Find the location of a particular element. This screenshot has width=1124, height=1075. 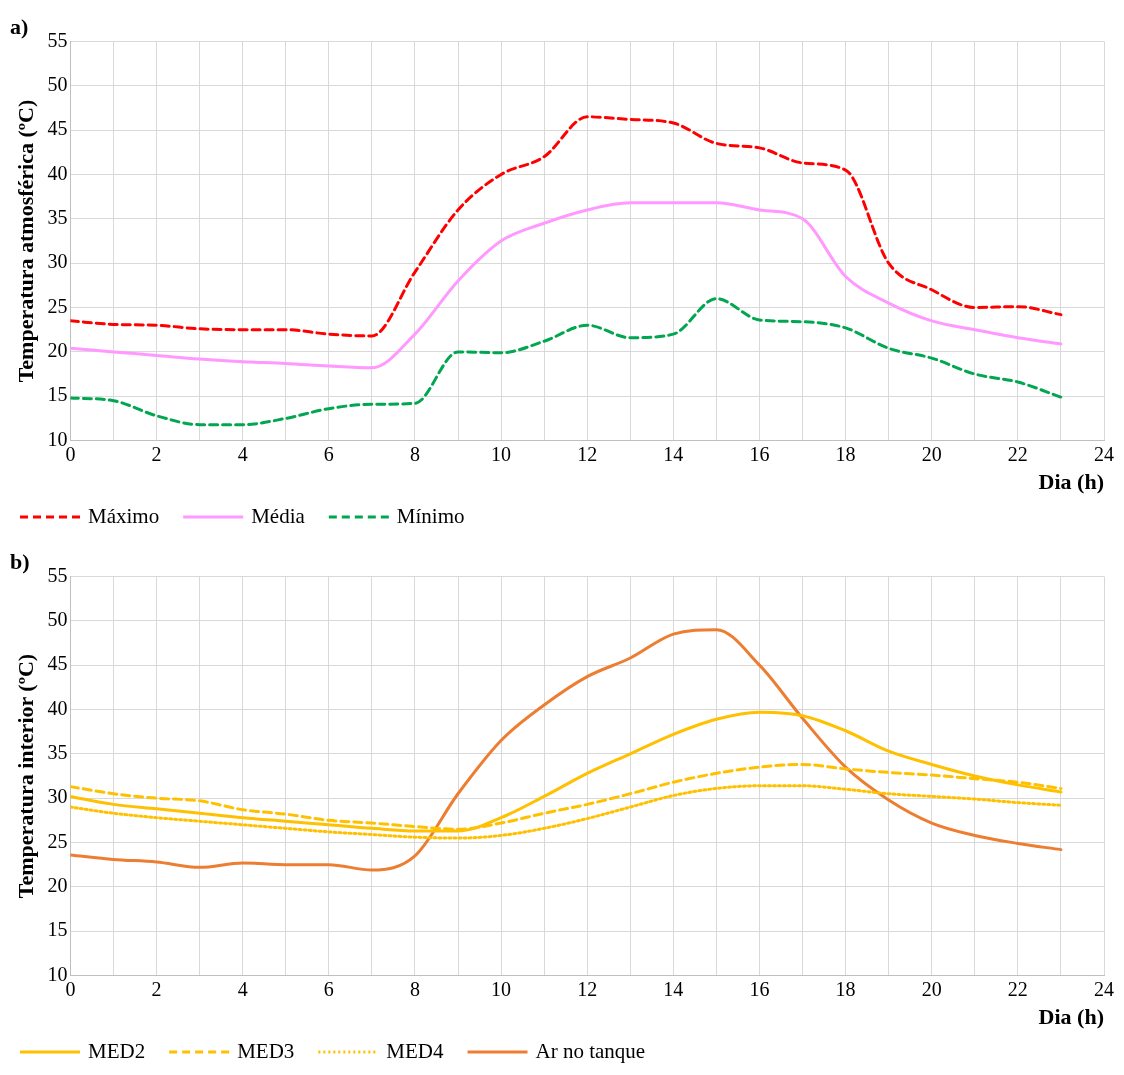

legend-label: Média is located at coordinates (278, 515).